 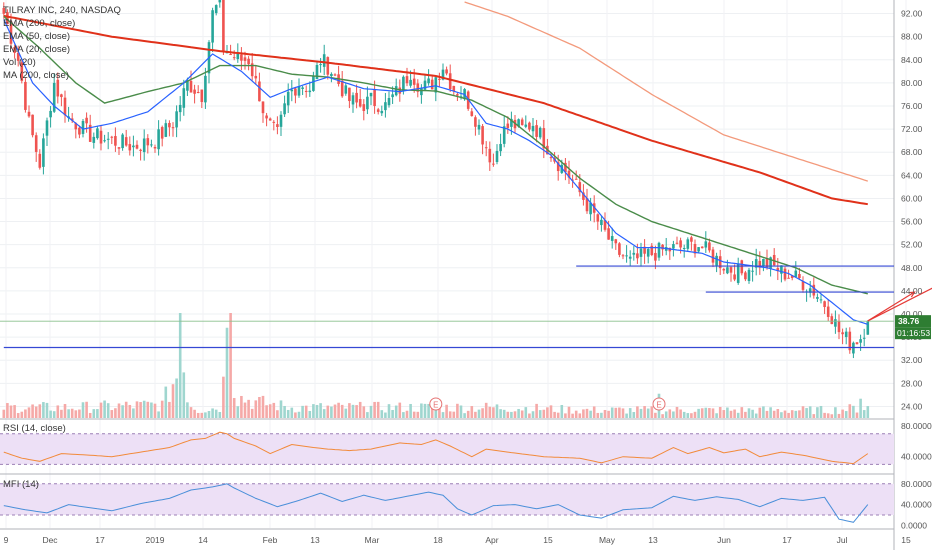 What do you see at coordinates (155, 540) in the screenshot?
I see `time-tick-label: 2019` at bounding box center [155, 540].